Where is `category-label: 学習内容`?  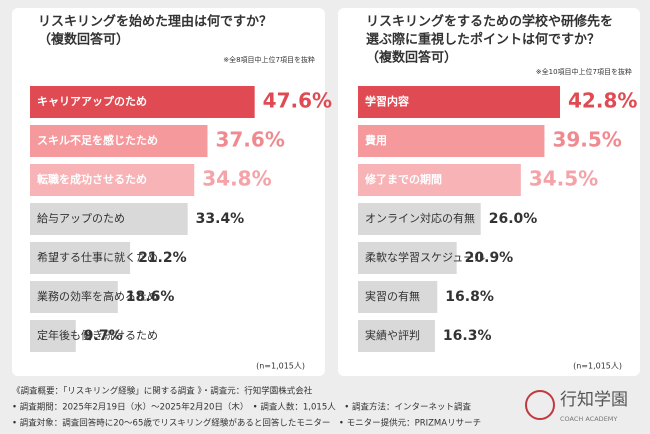
category-label: 学習内容 is located at coordinates (387, 101).